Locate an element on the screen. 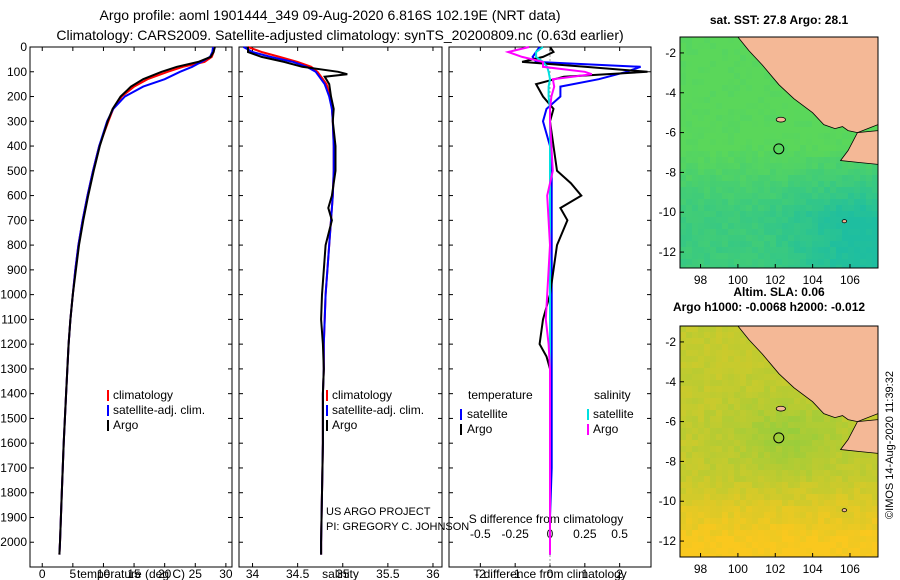 The image size is (900, 580). x-axis-label: salinity is located at coordinates (340, 573).